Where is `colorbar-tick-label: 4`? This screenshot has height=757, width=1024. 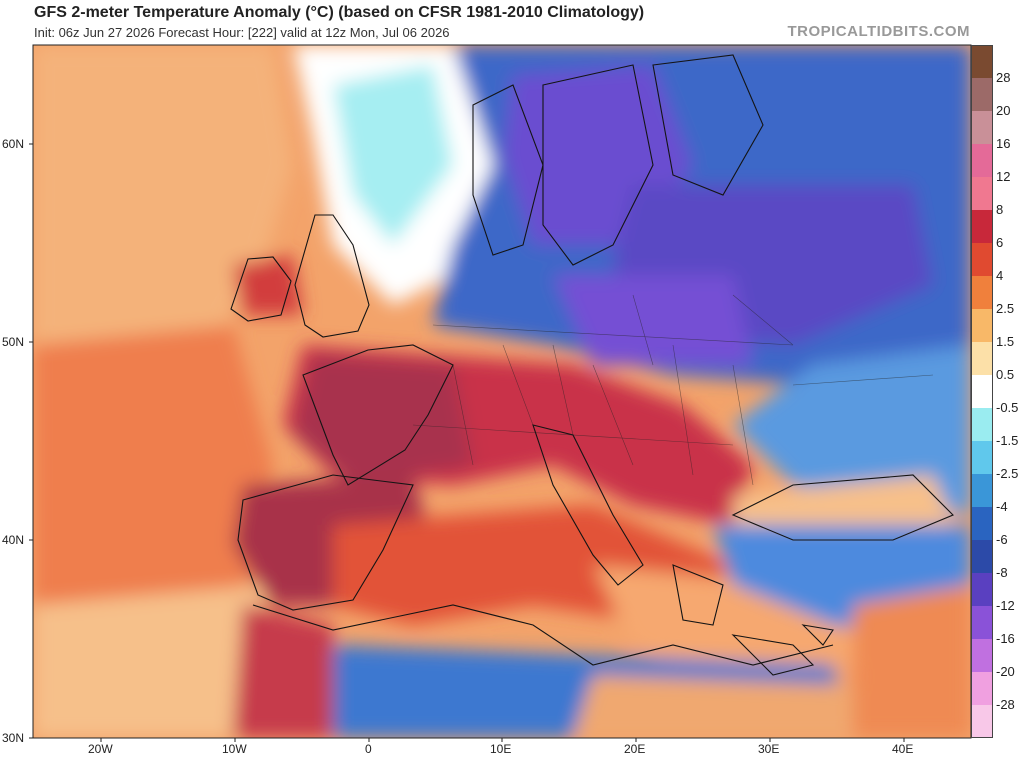 colorbar-tick-label: 4 is located at coordinates (1000, 275).